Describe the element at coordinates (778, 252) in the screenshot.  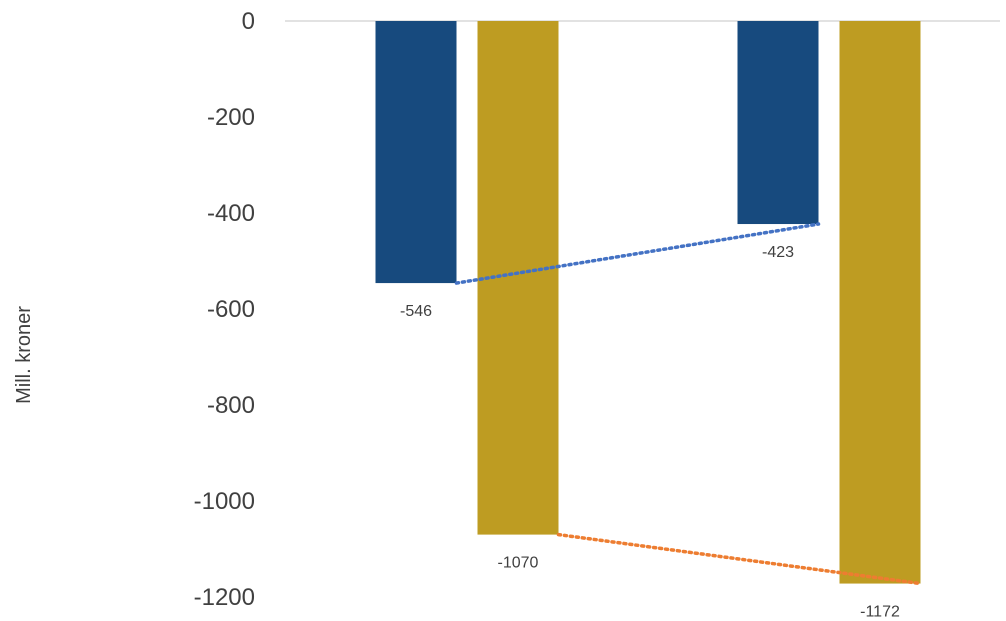
I see `data-label: -423` at that location.